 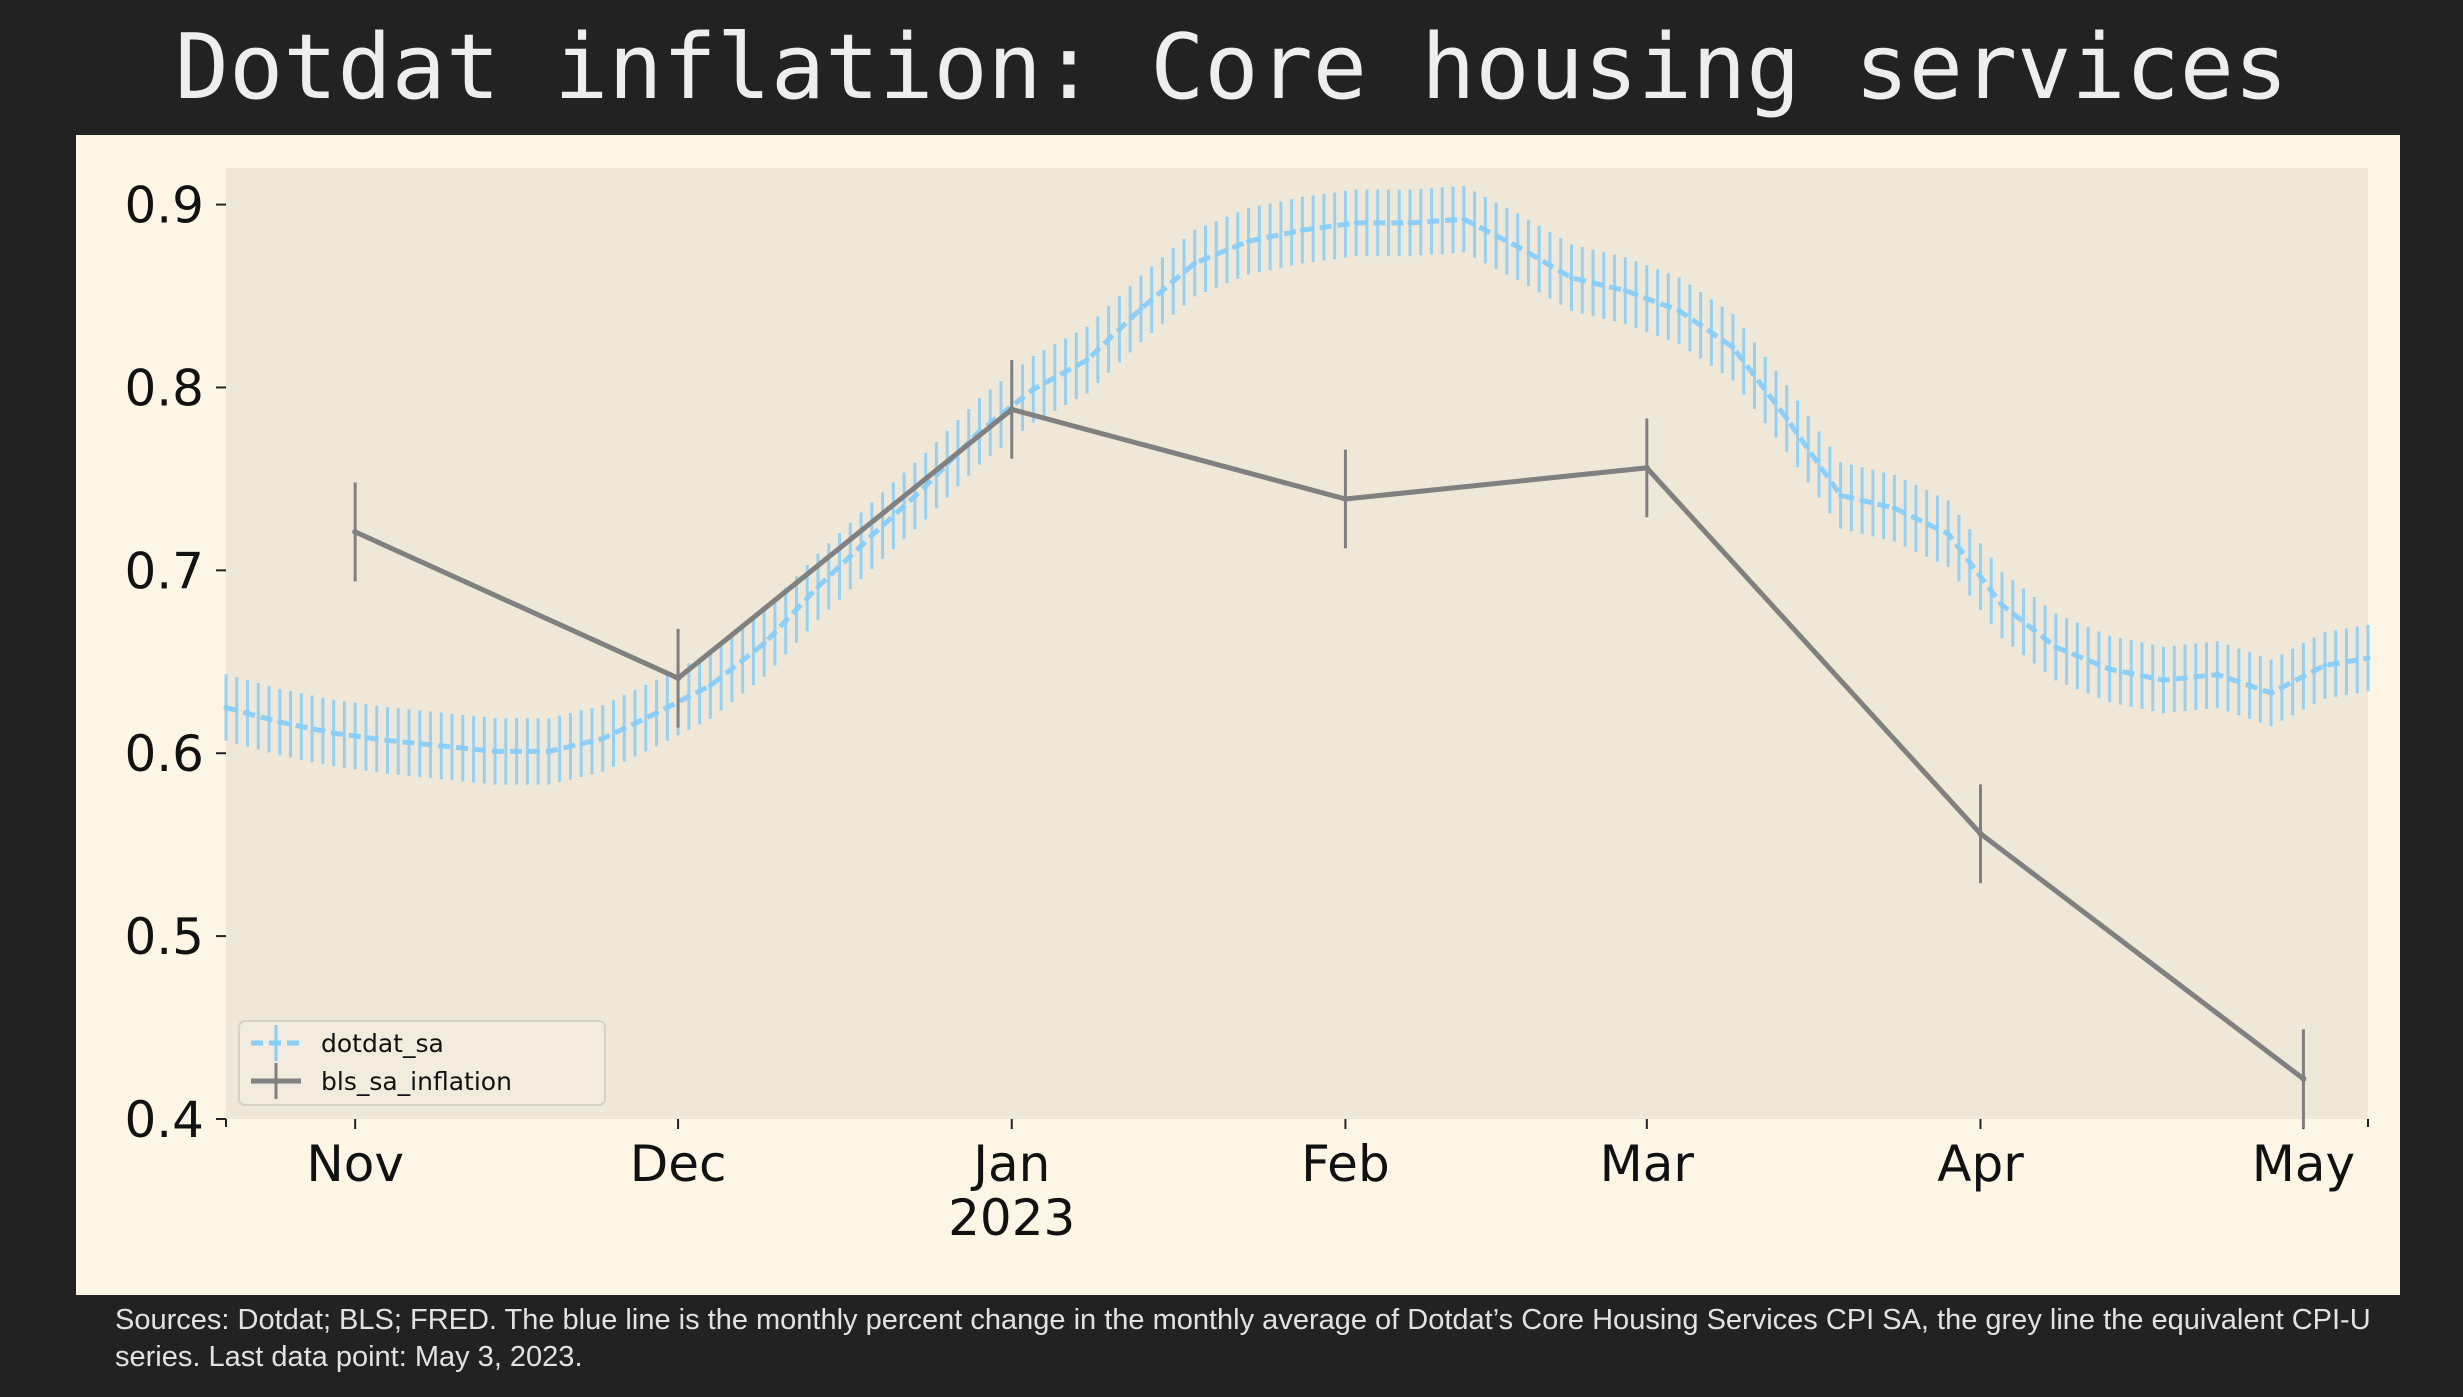 What do you see at coordinates (276, 1043) in the screenshot?
I see `legend-swatch-dotdat` at bounding box center [276, 1043].